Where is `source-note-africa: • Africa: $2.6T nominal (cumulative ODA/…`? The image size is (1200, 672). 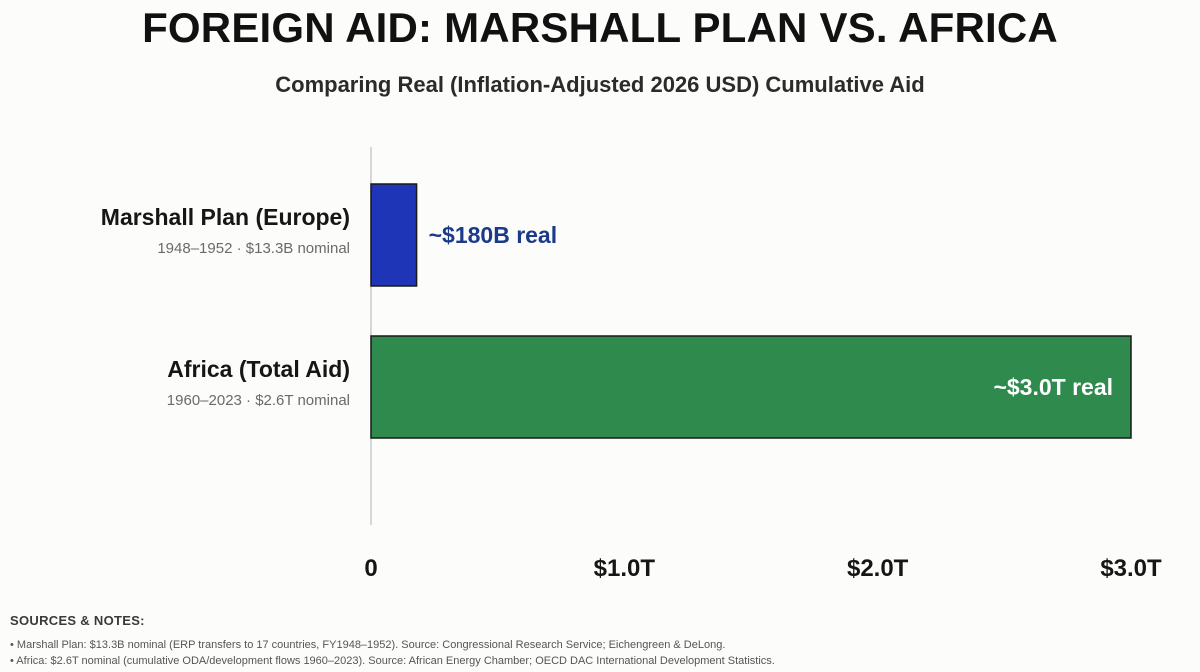 source-note-africa: • Africa: $2.6T nominal (cumulative ODA/… is located at coordinates (392, 661).